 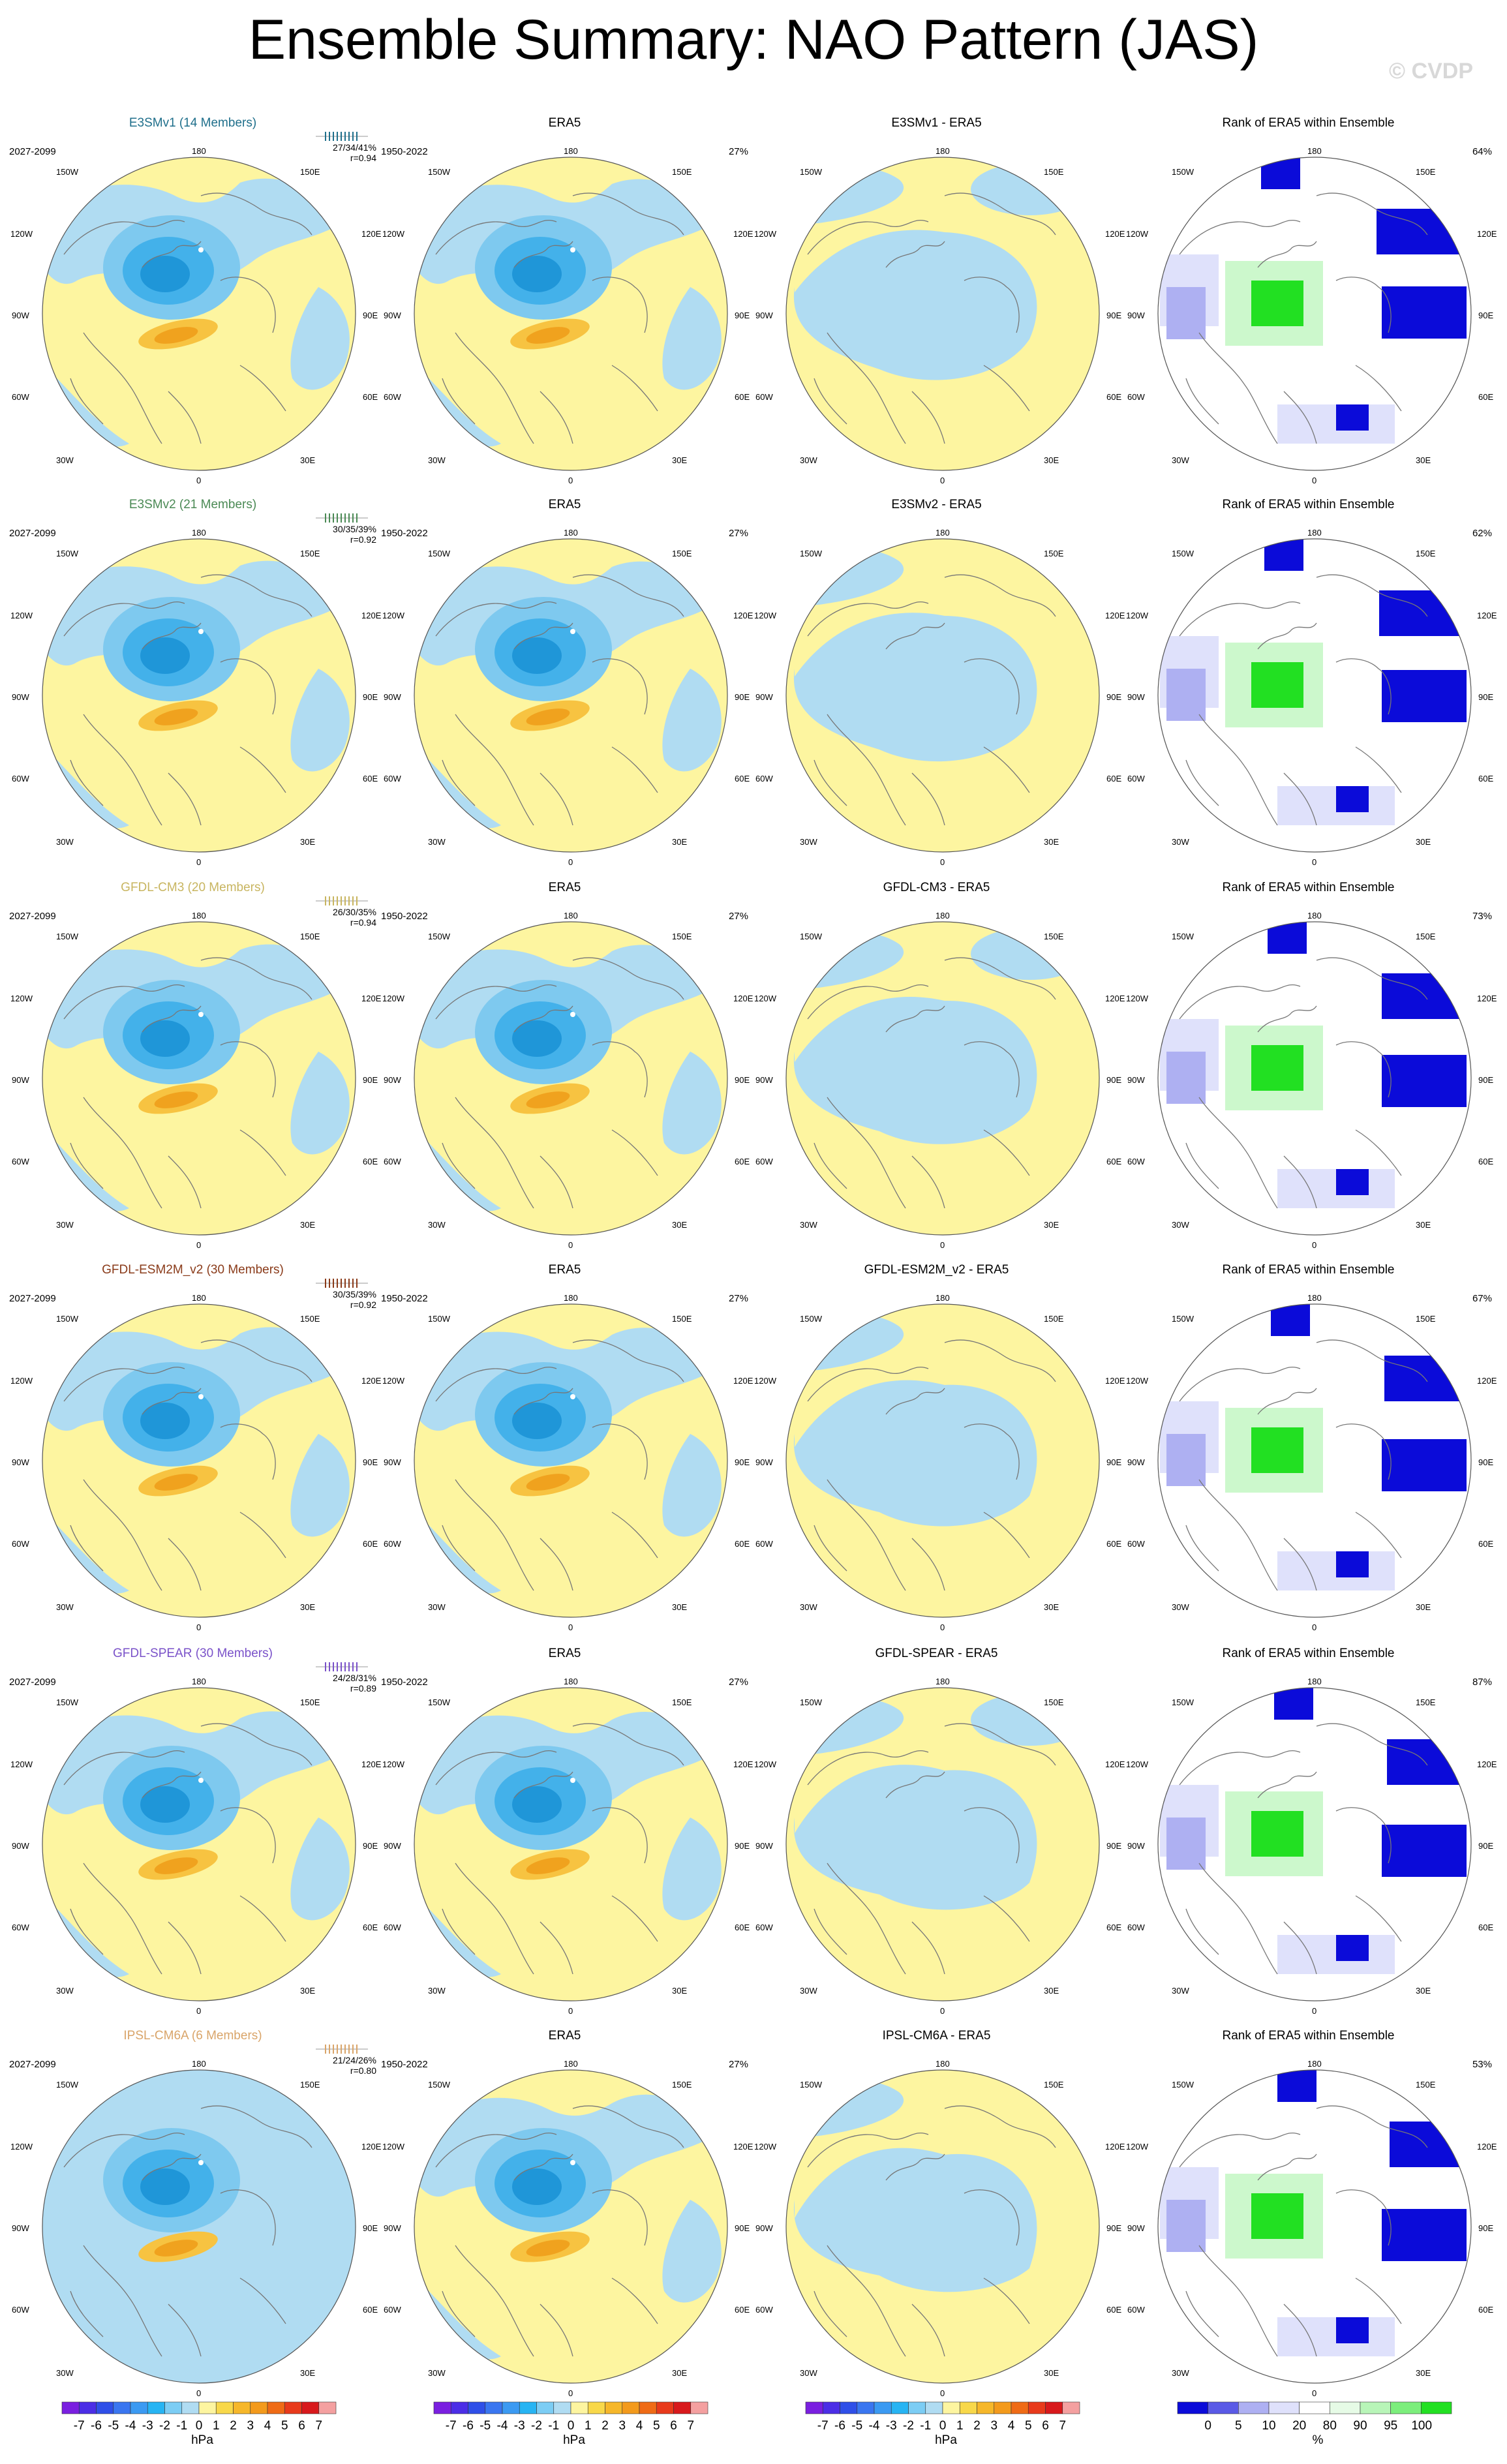 What do you see at coordinates (202, 2440) in the screenshot?
I see `colorbar-unit: hPa` at bounding box center [202, 2440].